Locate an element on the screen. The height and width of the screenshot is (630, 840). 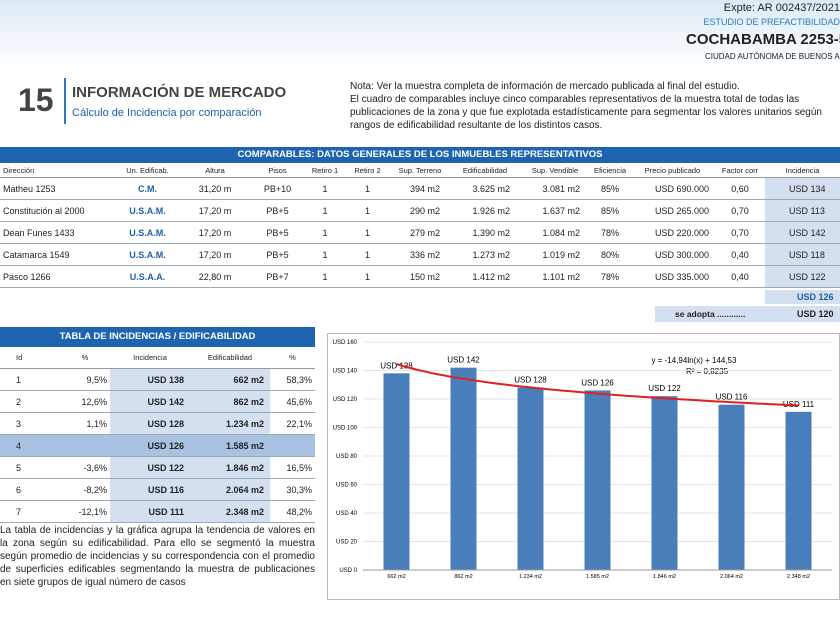
x-tick-label: 2.064 m2 is located at coordinates (731, 577).